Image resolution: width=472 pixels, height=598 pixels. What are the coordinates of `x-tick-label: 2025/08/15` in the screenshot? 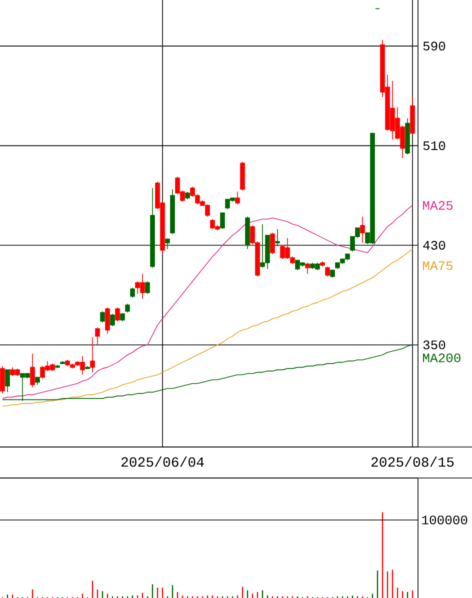 It's located at (412, 461).